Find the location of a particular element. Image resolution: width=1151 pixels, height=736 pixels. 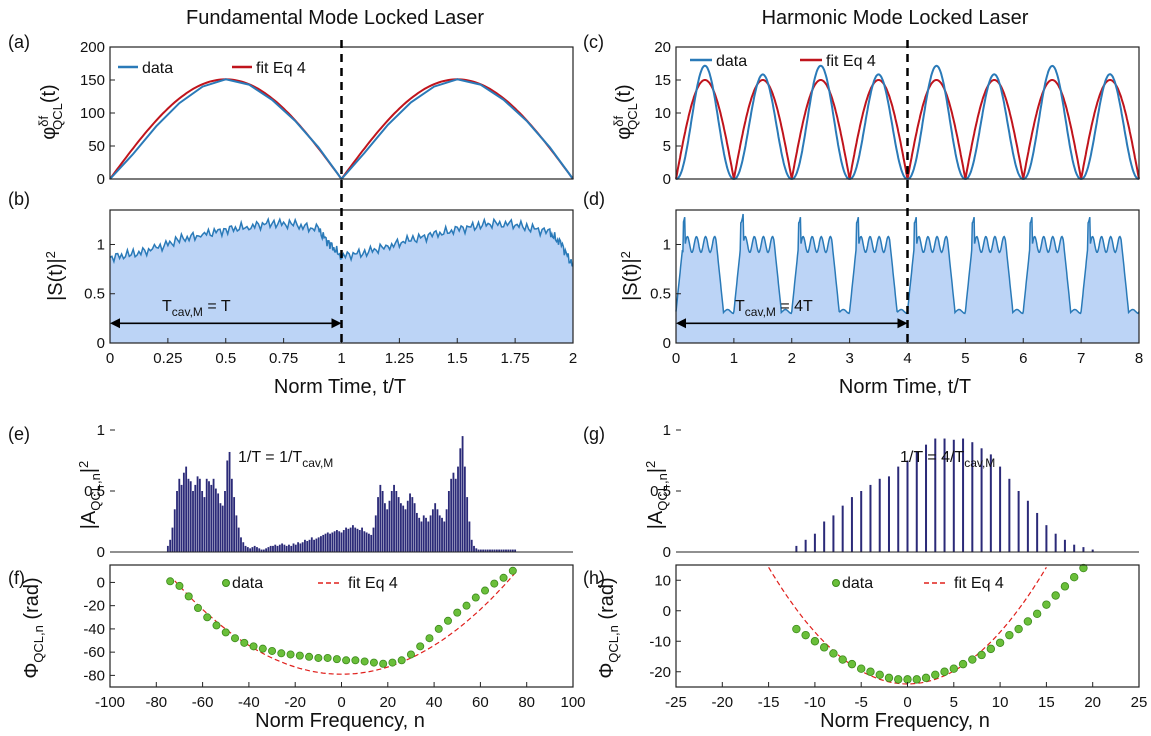

panel-e-amplitude-spectrum: 00.51 is located at coordinates (328, 491).